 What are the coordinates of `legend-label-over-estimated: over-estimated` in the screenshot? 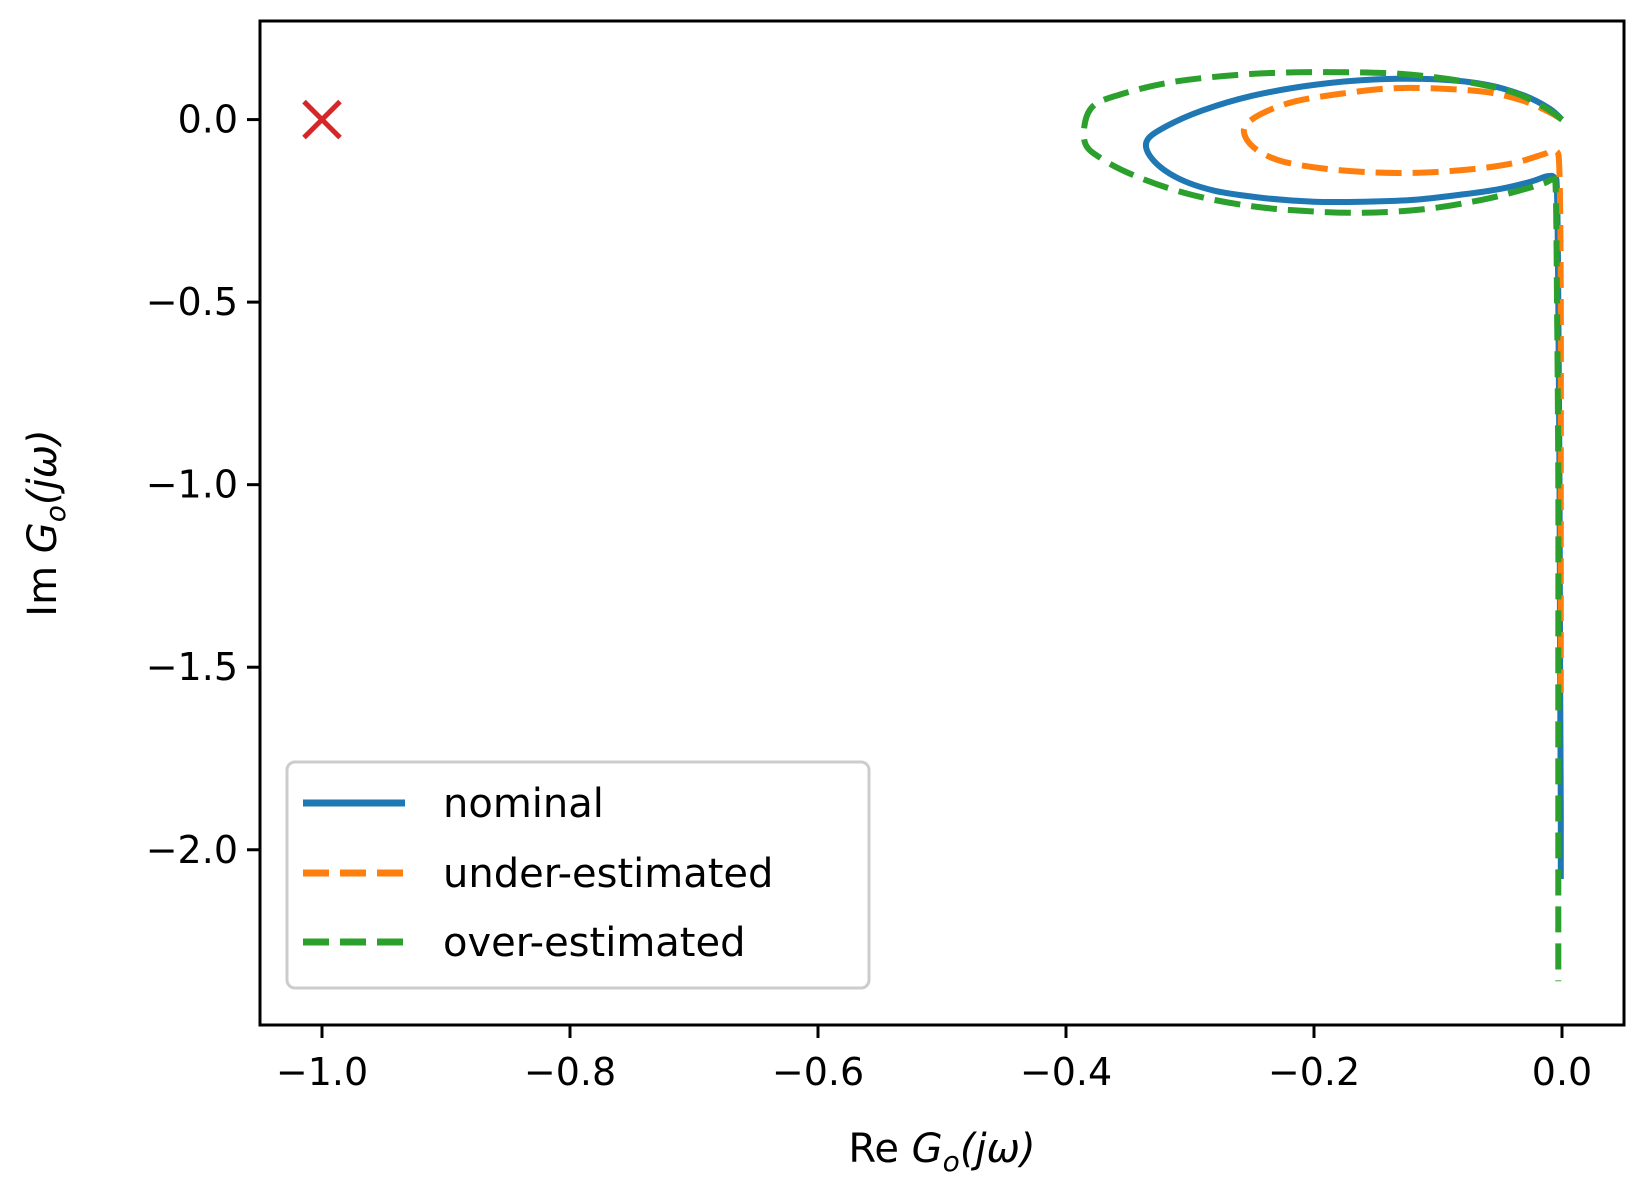 It's located at (594, 943).